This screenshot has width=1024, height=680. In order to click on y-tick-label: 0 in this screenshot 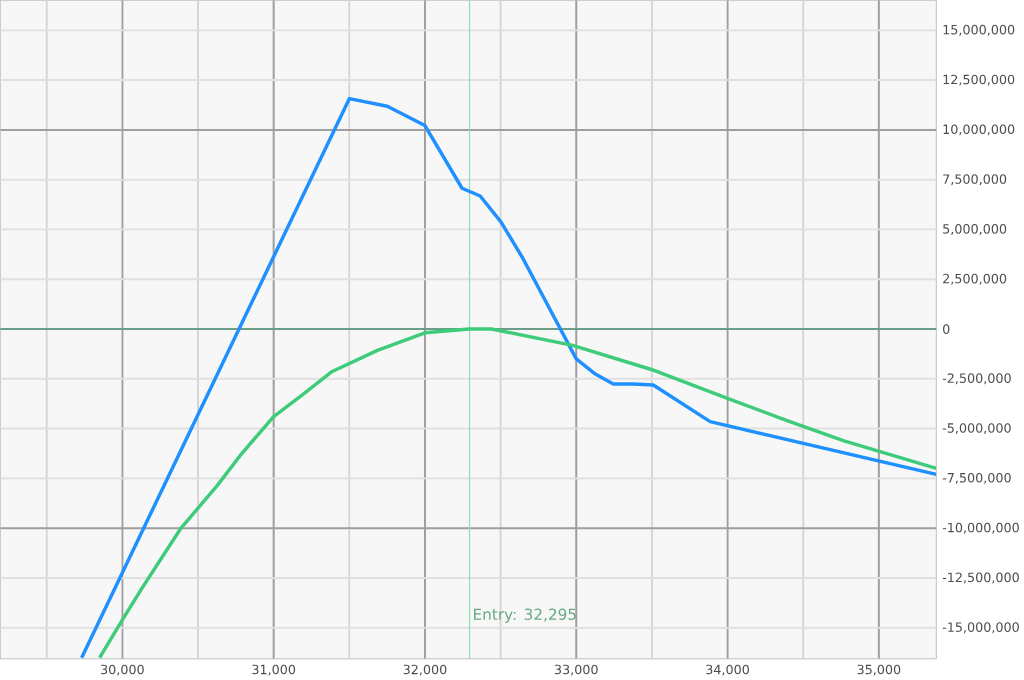, I will do `click(946, 329)`.